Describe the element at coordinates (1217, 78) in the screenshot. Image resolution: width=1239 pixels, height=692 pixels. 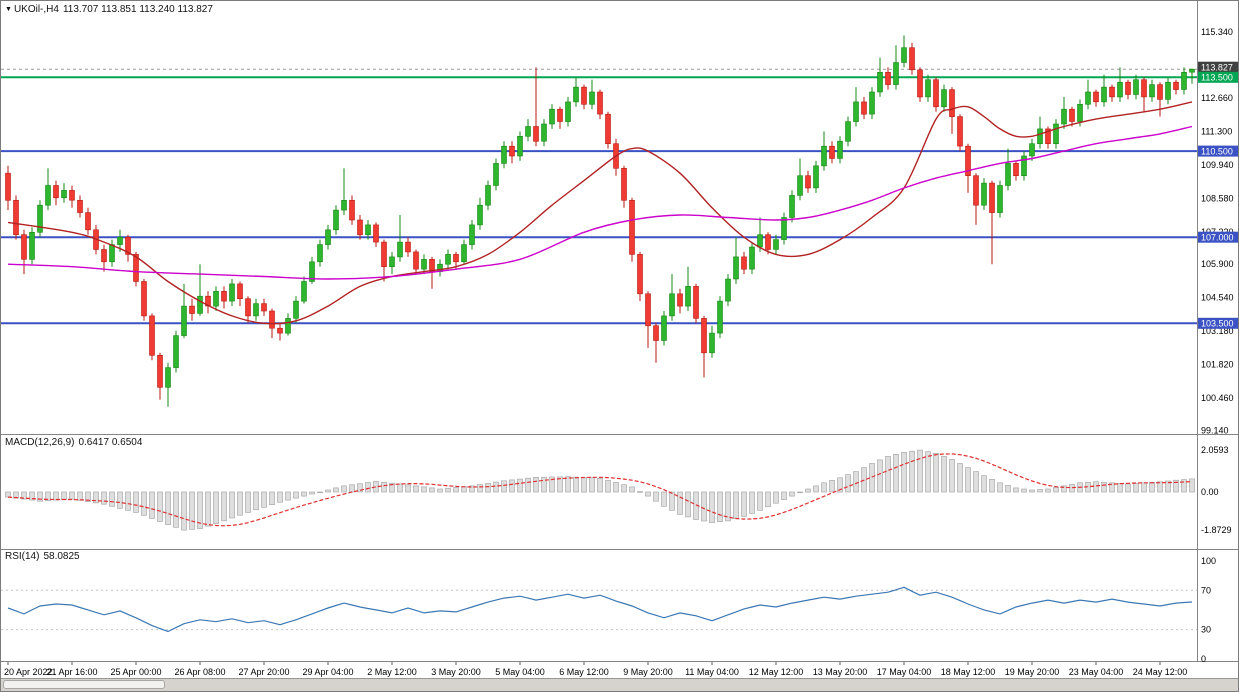
I see `price-badge-label: 113.500` at that location.